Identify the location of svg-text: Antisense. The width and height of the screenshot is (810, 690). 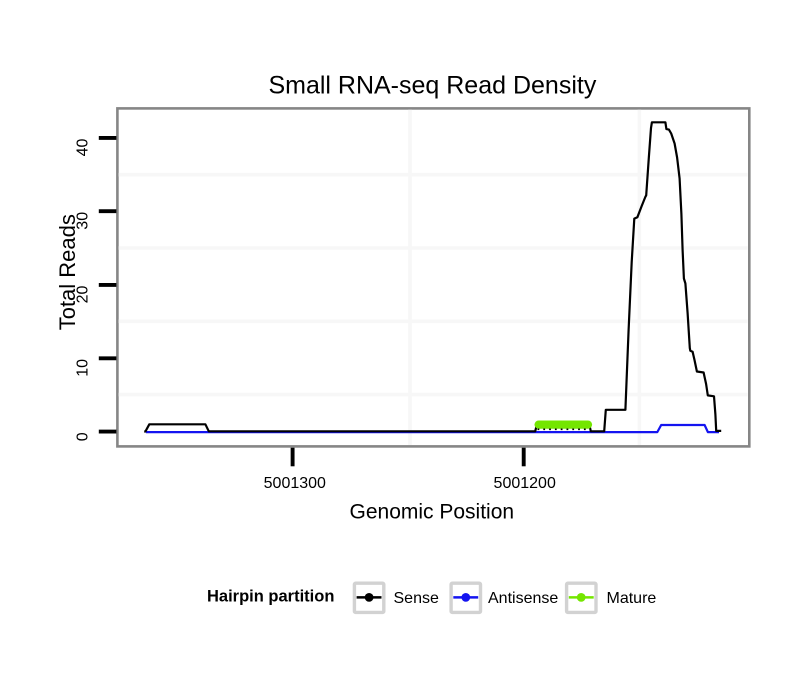
(523, 598).